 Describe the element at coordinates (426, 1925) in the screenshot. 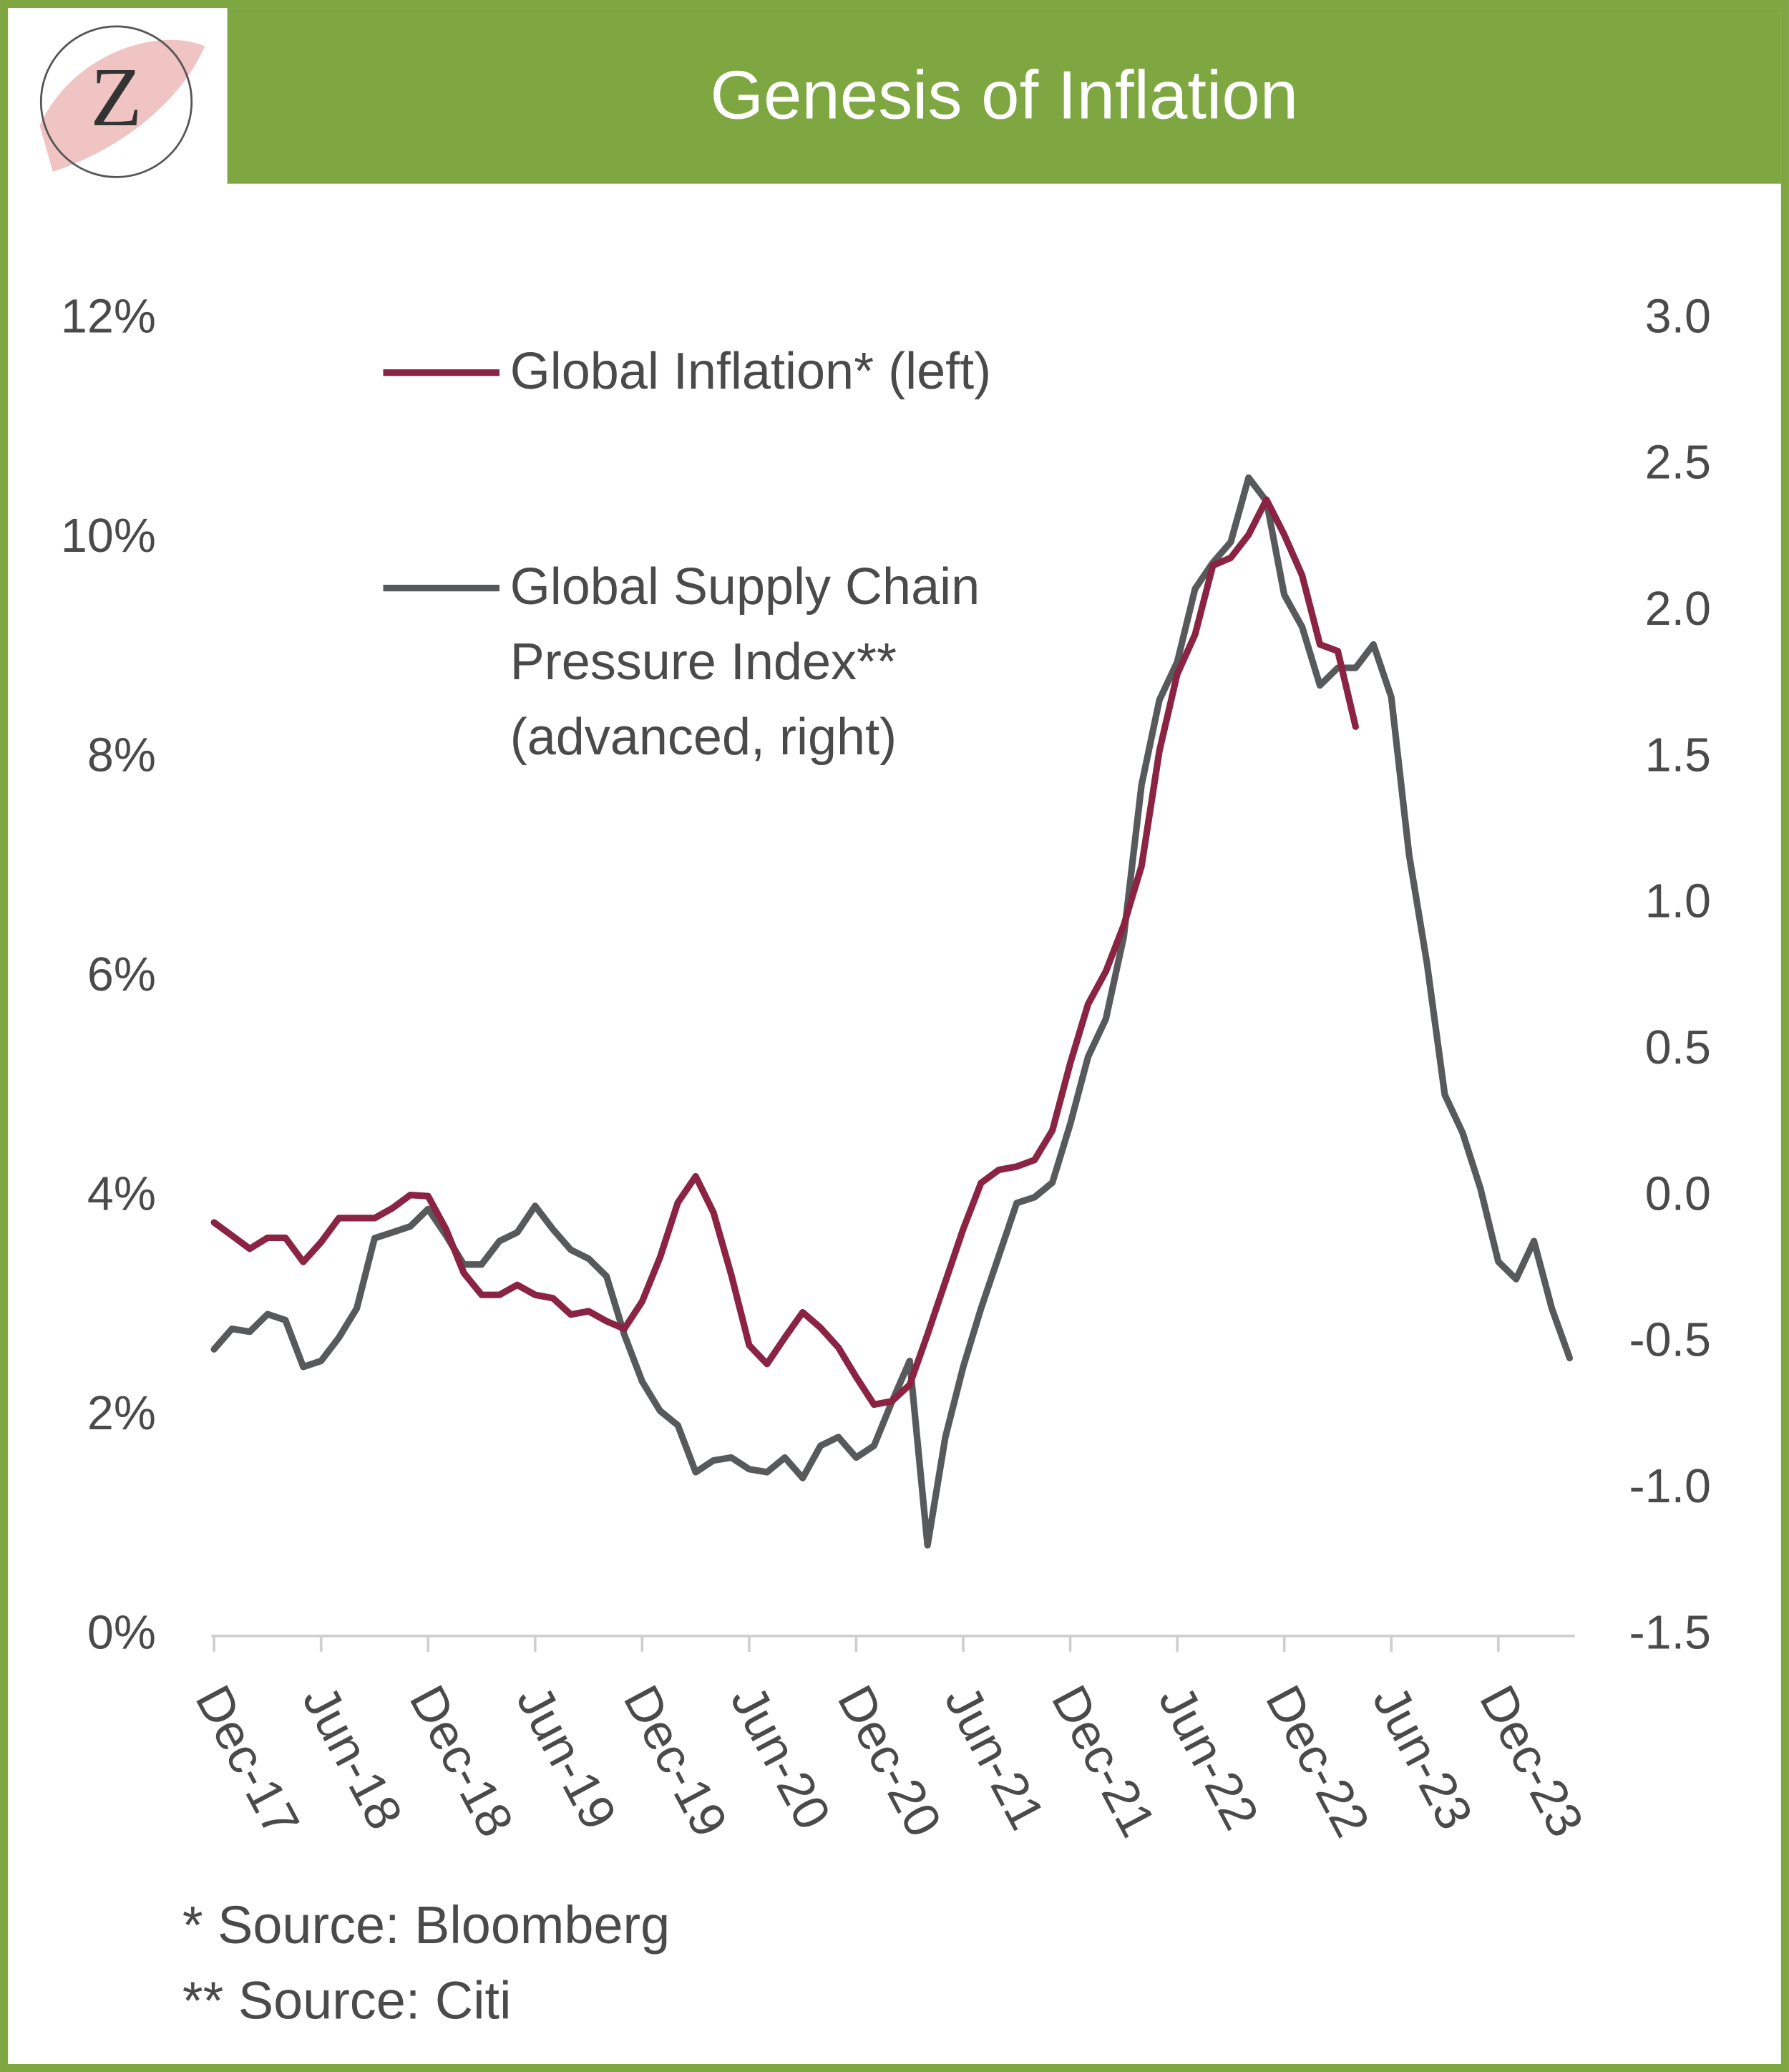

I see `footnote: * Source: Bloomberg` at that location.